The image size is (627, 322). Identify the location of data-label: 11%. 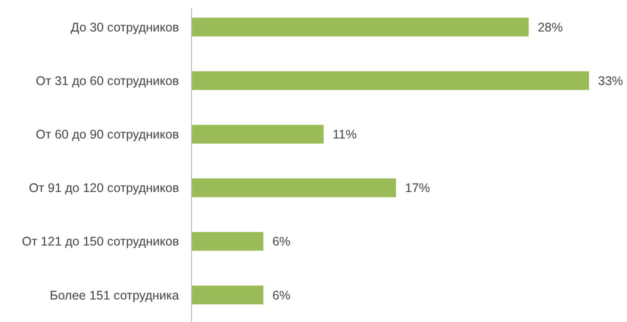
(344, 135).